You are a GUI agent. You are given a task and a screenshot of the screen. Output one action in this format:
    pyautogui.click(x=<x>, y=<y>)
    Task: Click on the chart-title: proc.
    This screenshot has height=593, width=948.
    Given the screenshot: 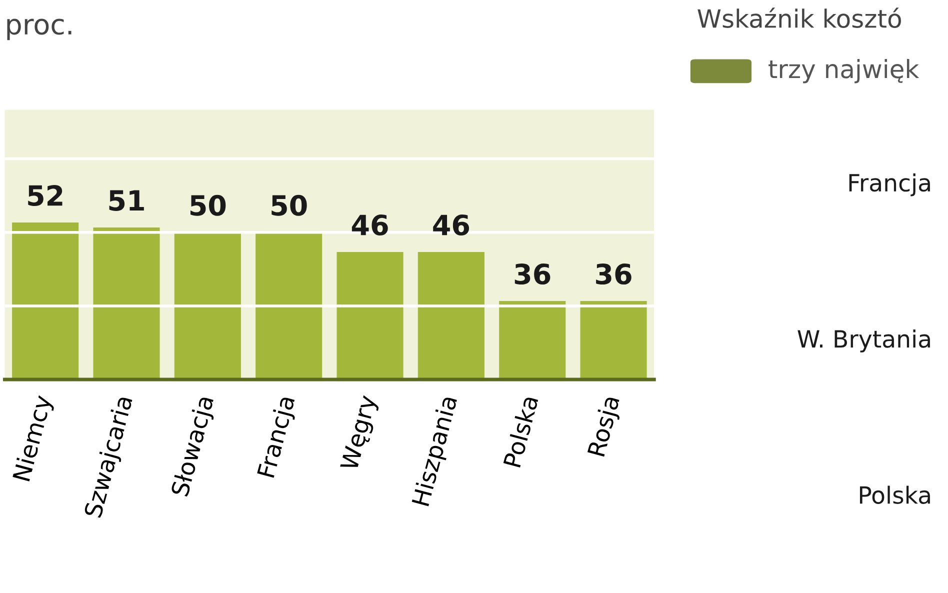 What is the action you would take?
    pyautogui.click(x=39, y=29)
    